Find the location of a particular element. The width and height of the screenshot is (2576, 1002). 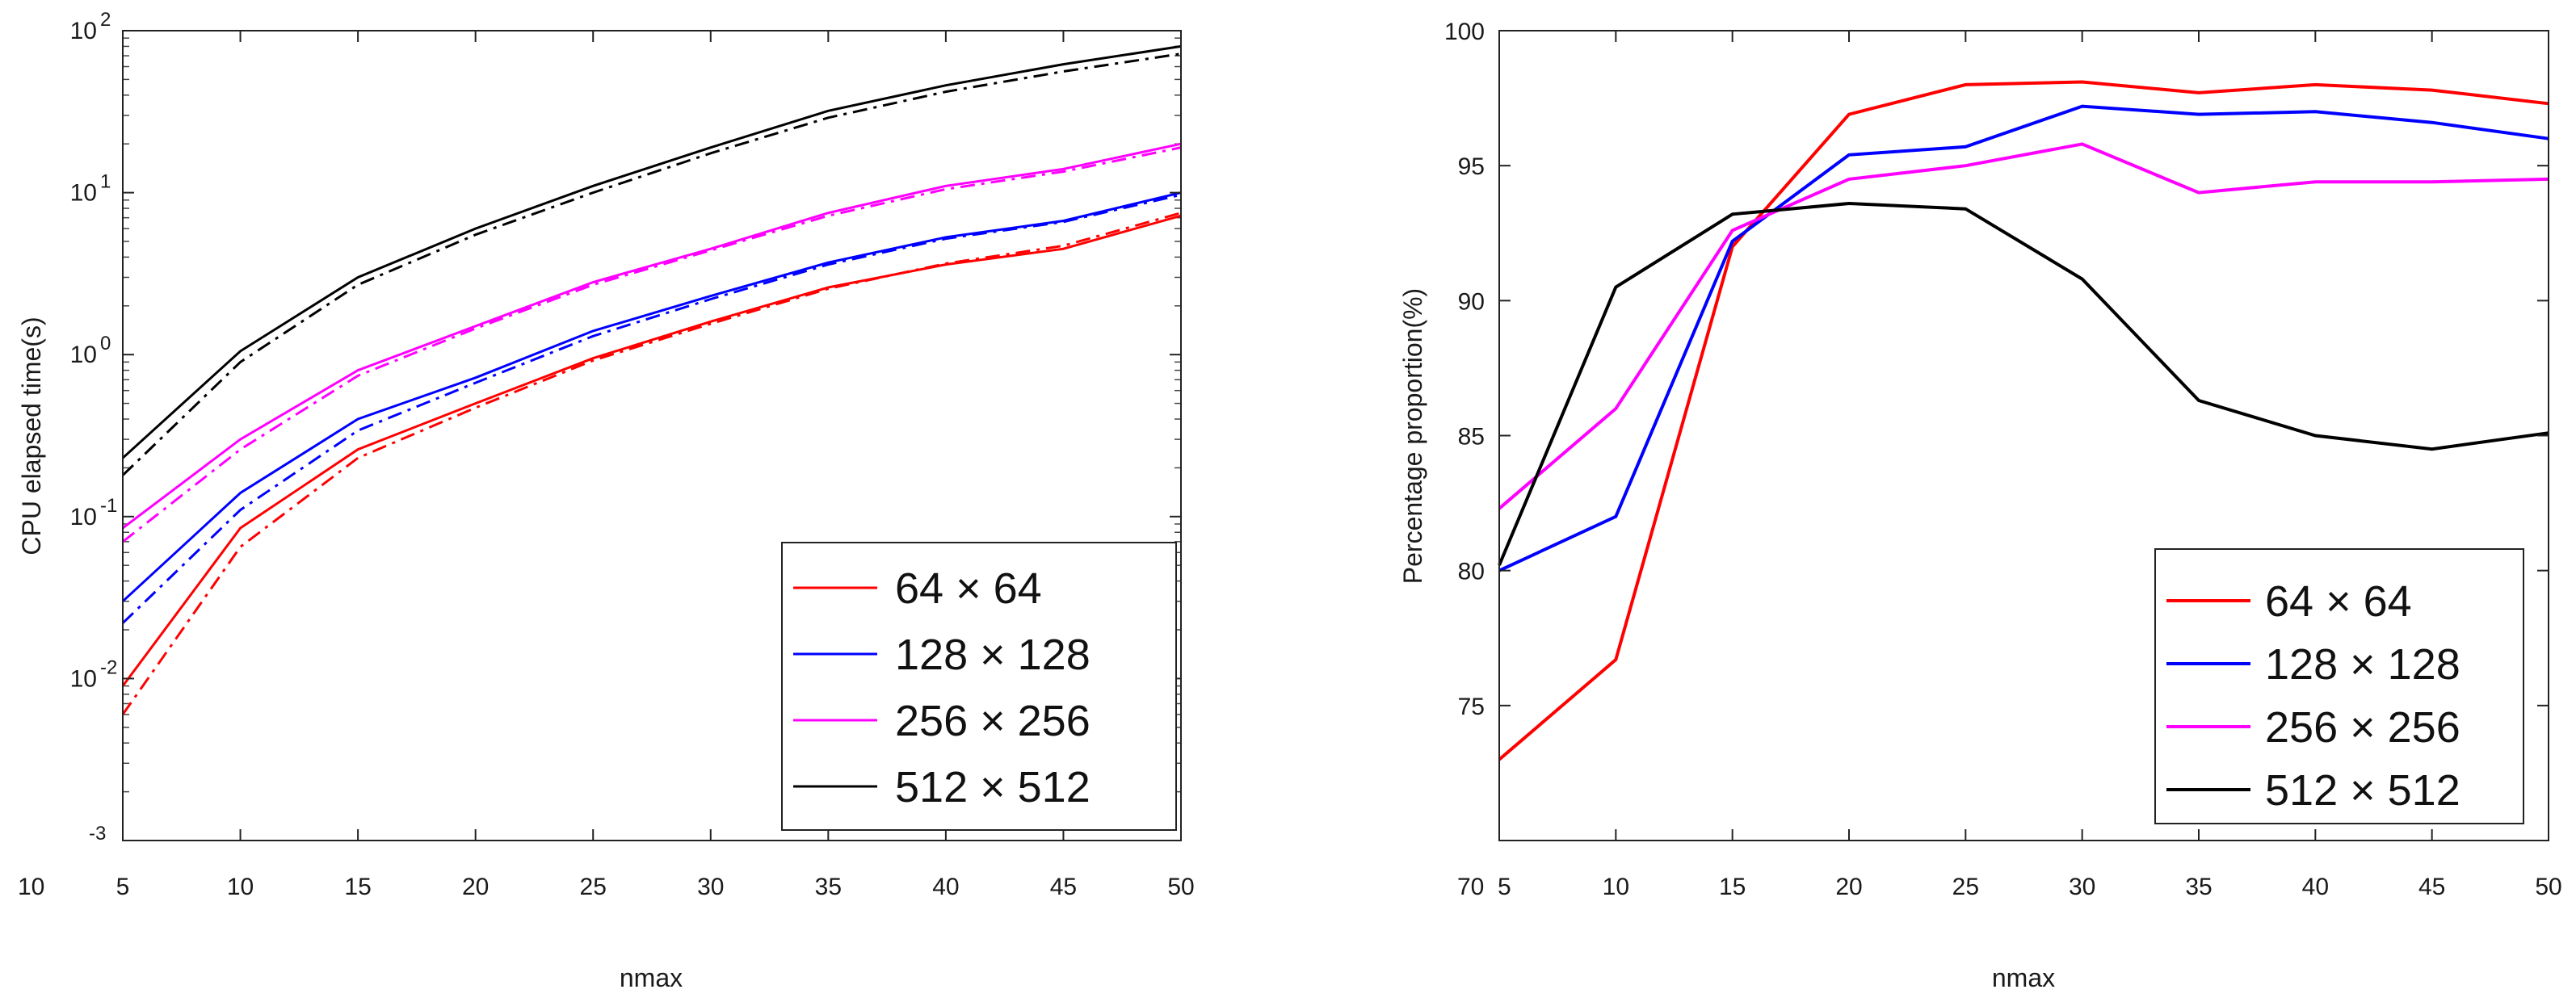

ylabel-right: Percentage proportion(%) is located at coordinates (1412, 436).